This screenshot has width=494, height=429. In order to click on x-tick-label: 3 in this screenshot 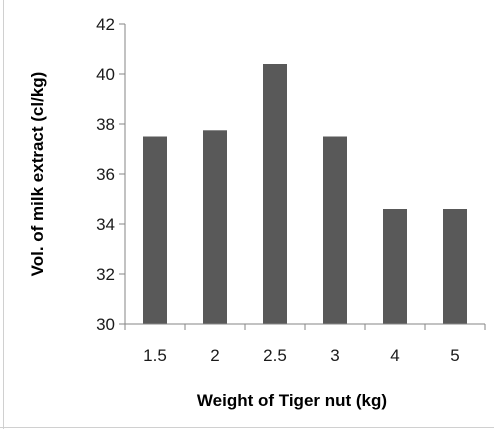, I will do `click(334, 355)`.